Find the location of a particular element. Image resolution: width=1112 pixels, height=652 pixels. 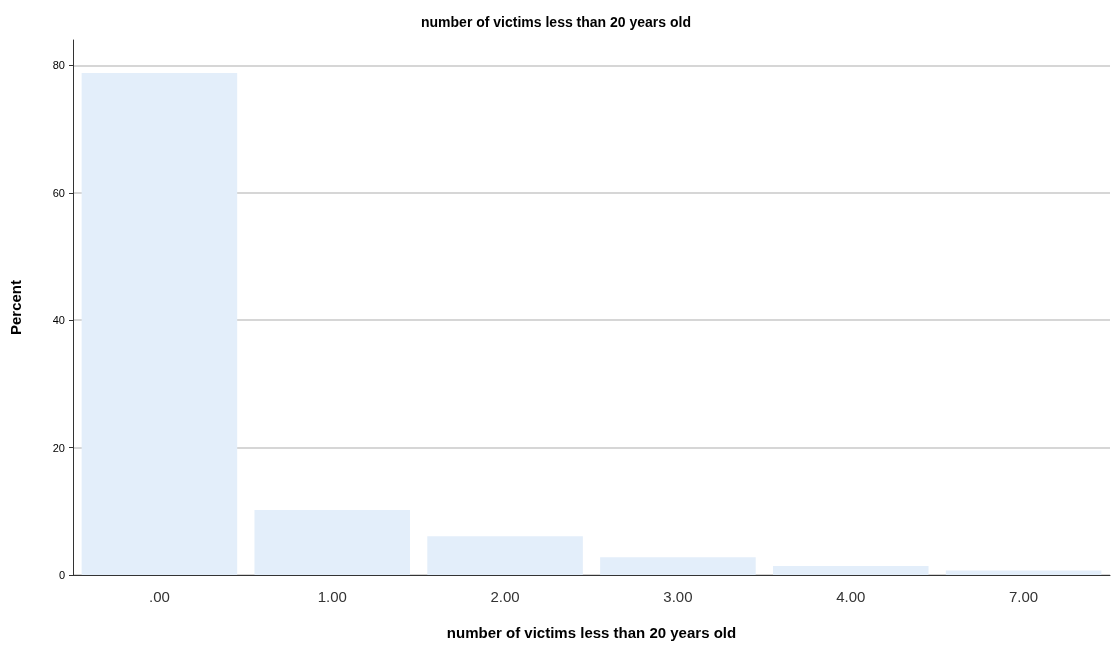

x-tick-label: 3.00 is located at coordinates (678, 596).